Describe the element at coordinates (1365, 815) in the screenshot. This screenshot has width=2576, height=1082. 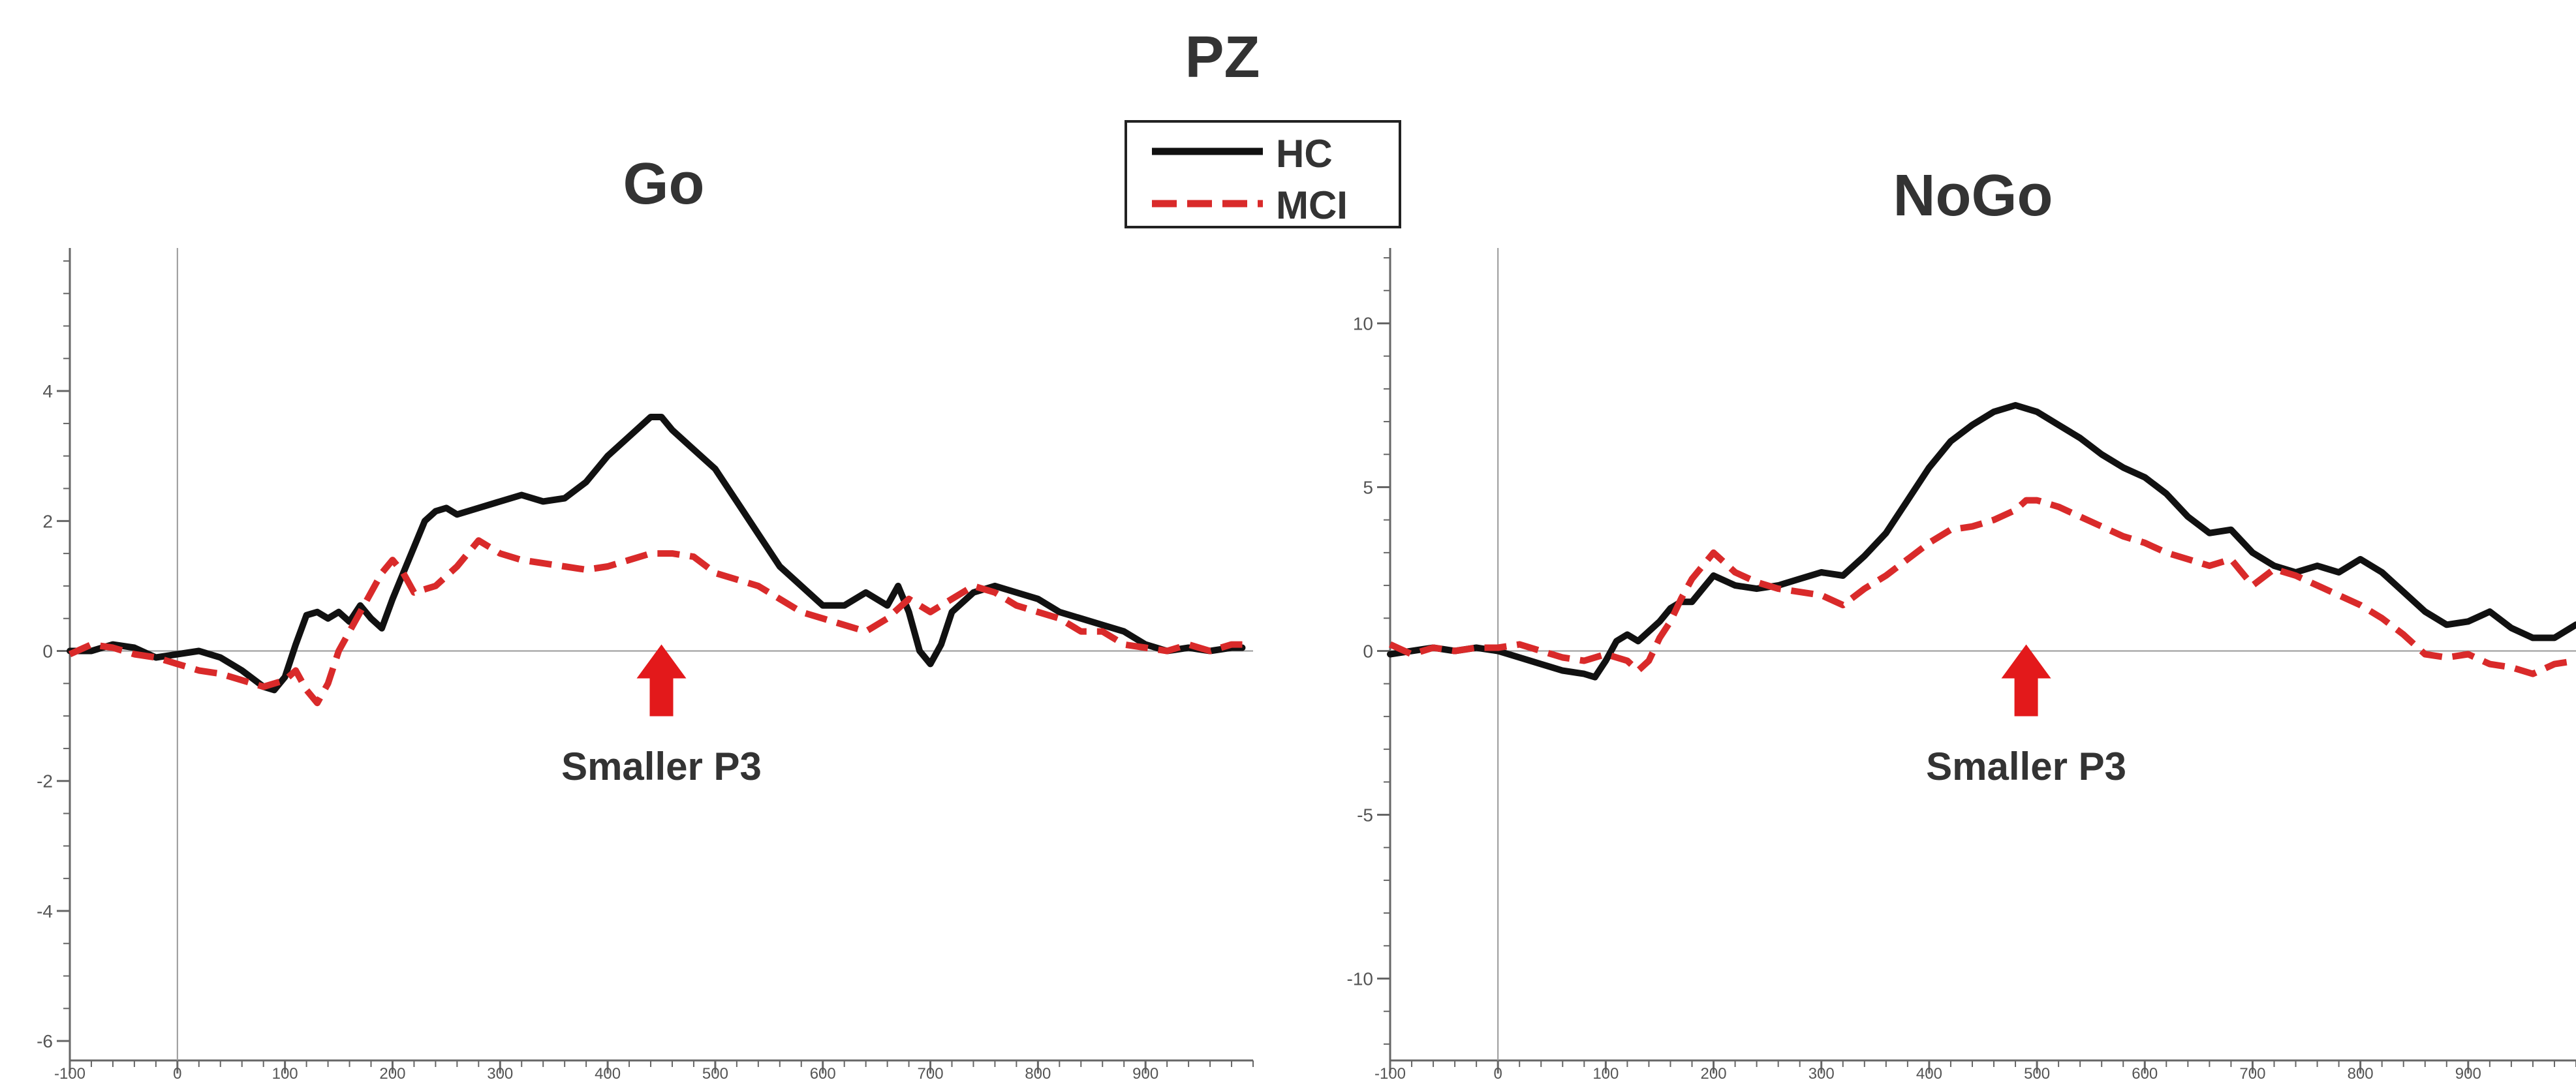
I see `y-tick-label: -5` at that location.